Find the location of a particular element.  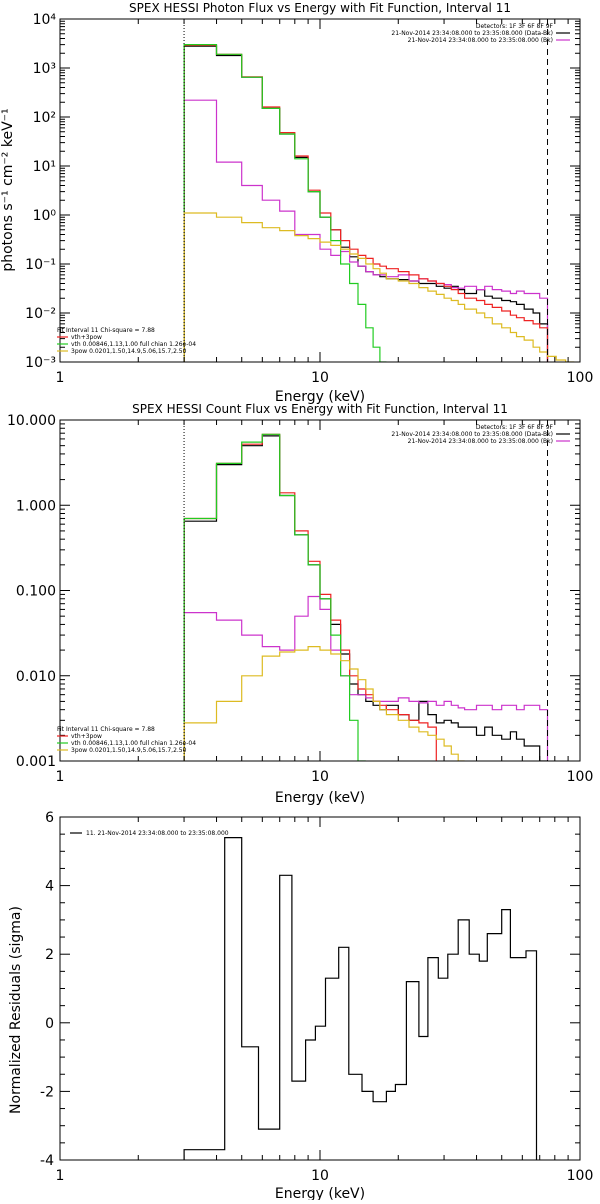

y-tick-label: 10² is located at coordinates (44, 118).